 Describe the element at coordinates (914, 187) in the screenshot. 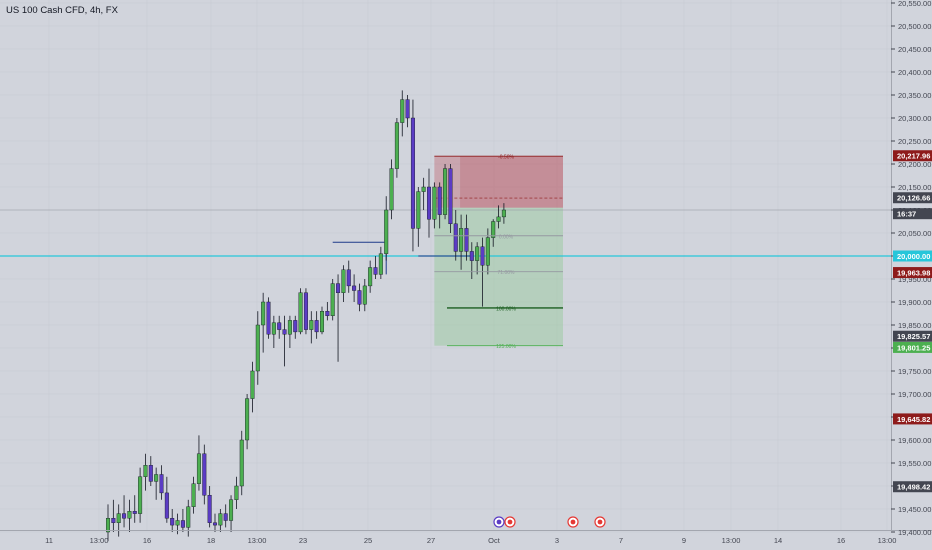

I see `price-tick-label: 20,150.00` at that location.